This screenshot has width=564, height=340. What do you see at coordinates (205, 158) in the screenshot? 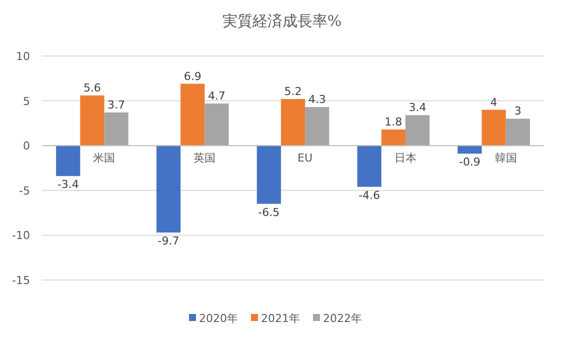
I see `x-tick-label: 英国` at bounding box center [205, 158].